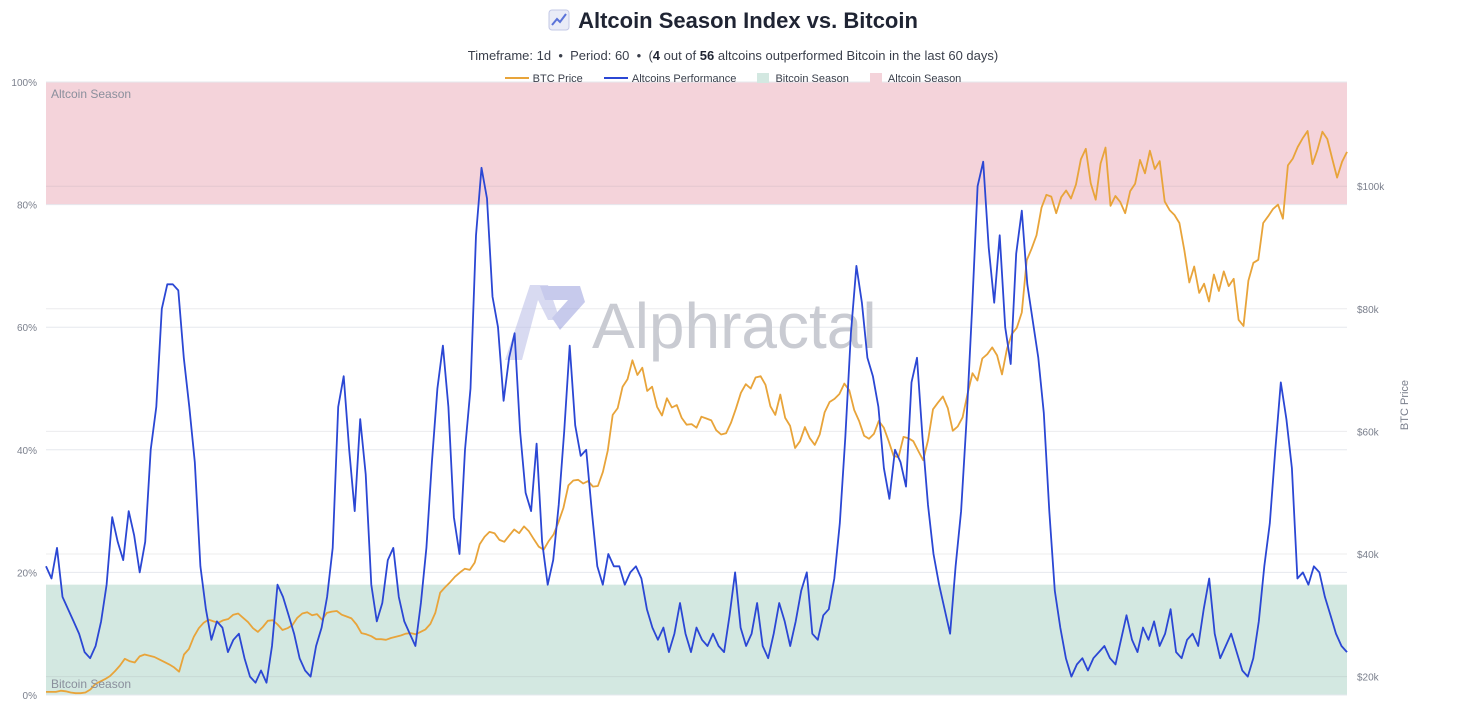  What do you see at coordinates (91, 684) in the screenshot?
I see `band-label-bitcoin-season: Bitcoin Season` at bounding box center [91, 684].